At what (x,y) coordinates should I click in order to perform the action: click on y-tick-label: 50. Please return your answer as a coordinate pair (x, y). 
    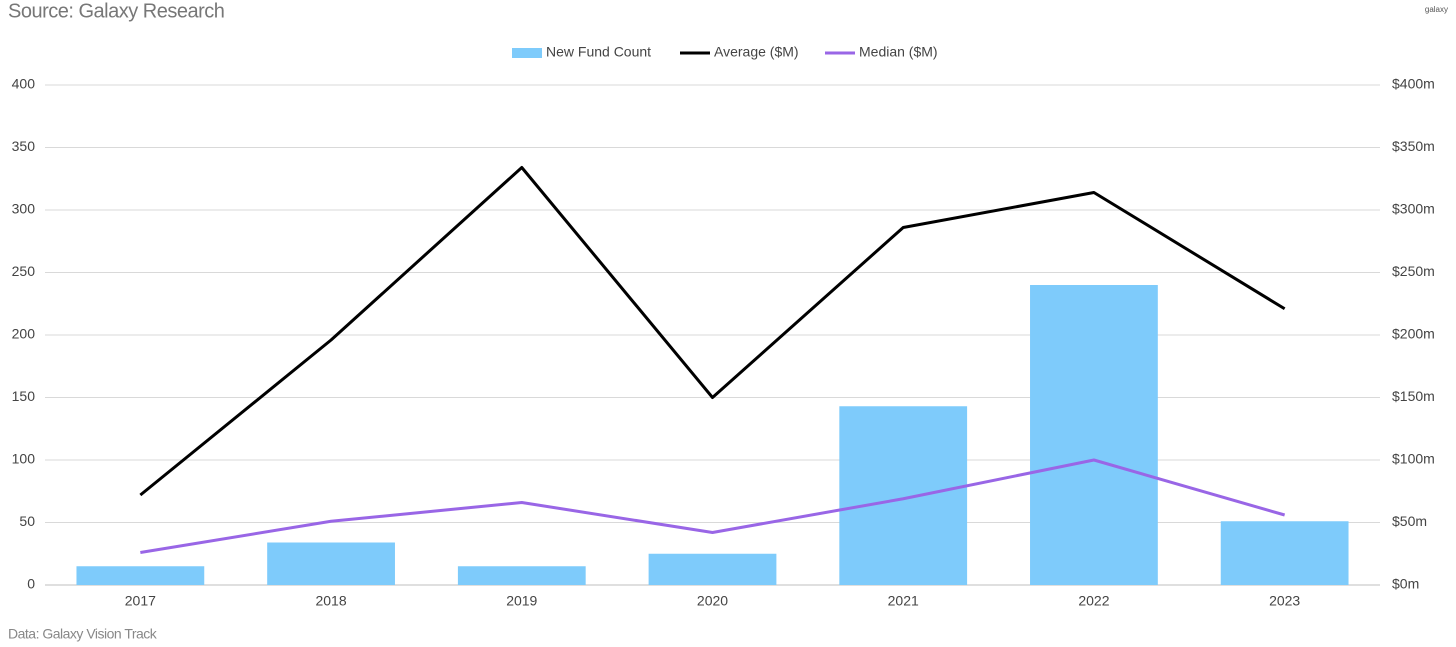
    Looking at the image, I should click on (27, 521).